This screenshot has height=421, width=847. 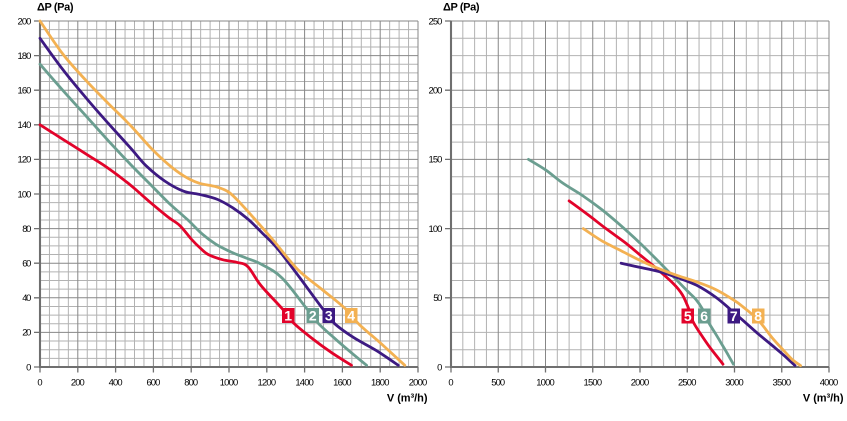 What do you see at coordinates (436, 20) in the screenshot?
I see `svg-text: 250` at bounding box center [436, 20].